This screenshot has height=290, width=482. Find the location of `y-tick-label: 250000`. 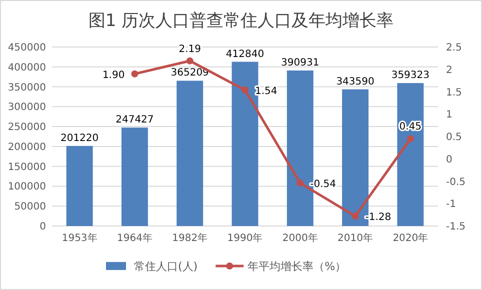

y-tick-label: 250000 is located at coordinates (27, 128).